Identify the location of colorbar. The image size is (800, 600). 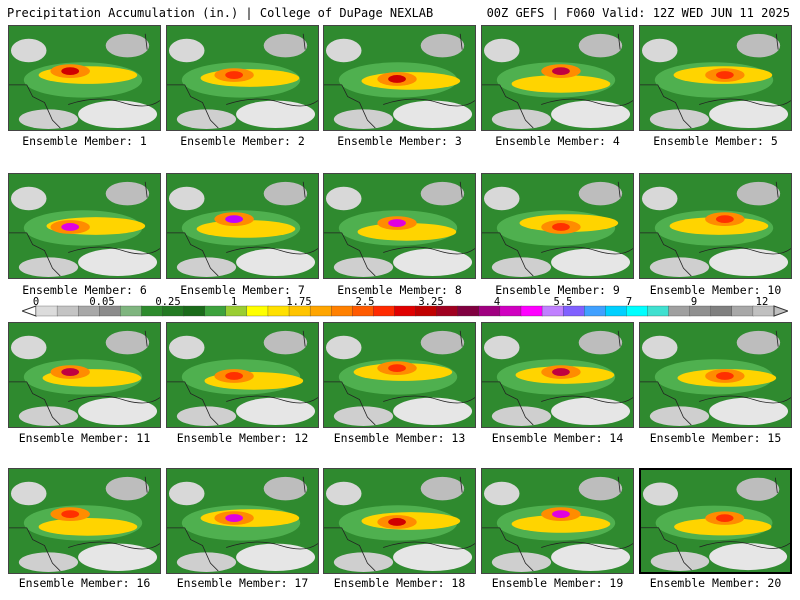
(405, 311).